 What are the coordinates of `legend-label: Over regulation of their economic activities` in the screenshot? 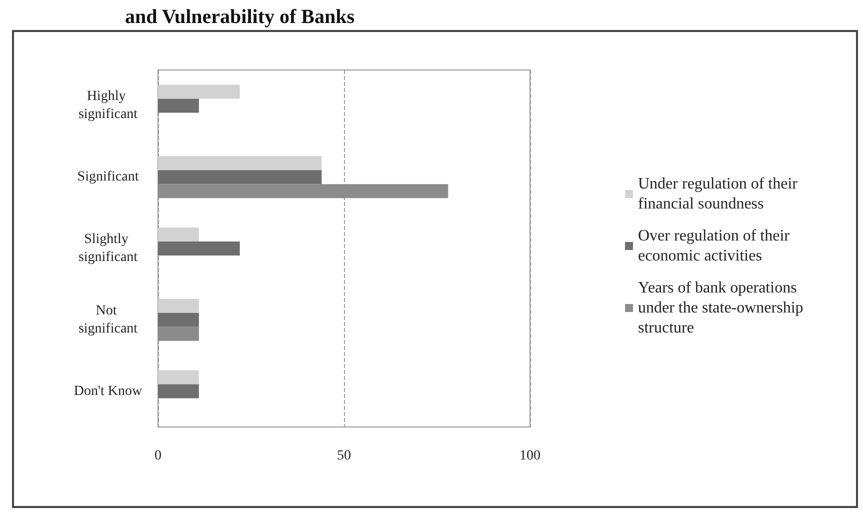 It's located at (716, 246).